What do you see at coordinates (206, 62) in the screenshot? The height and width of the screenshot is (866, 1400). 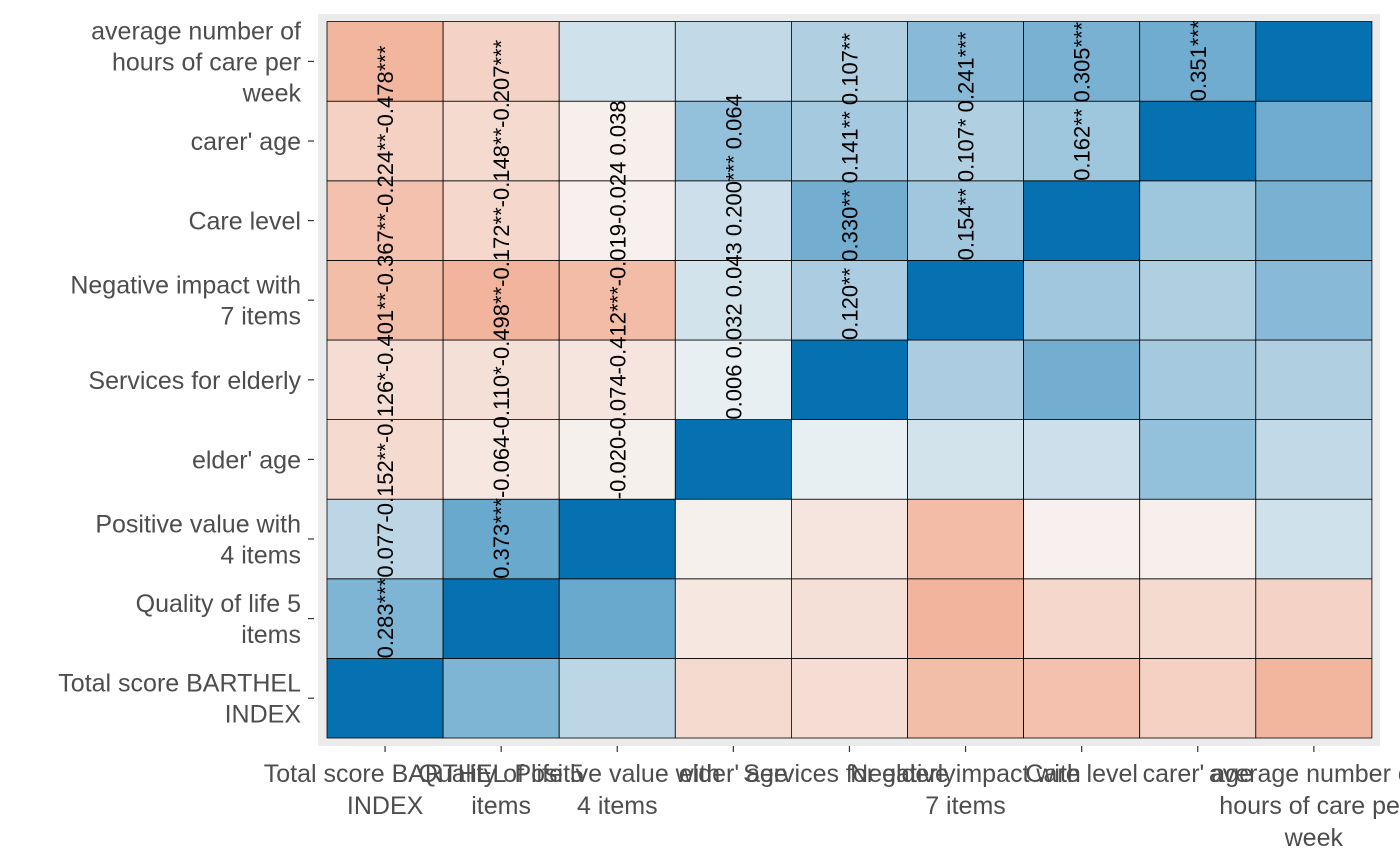 I see `y-tick-label-line: hours of care per` at bounding box center [206, 62].